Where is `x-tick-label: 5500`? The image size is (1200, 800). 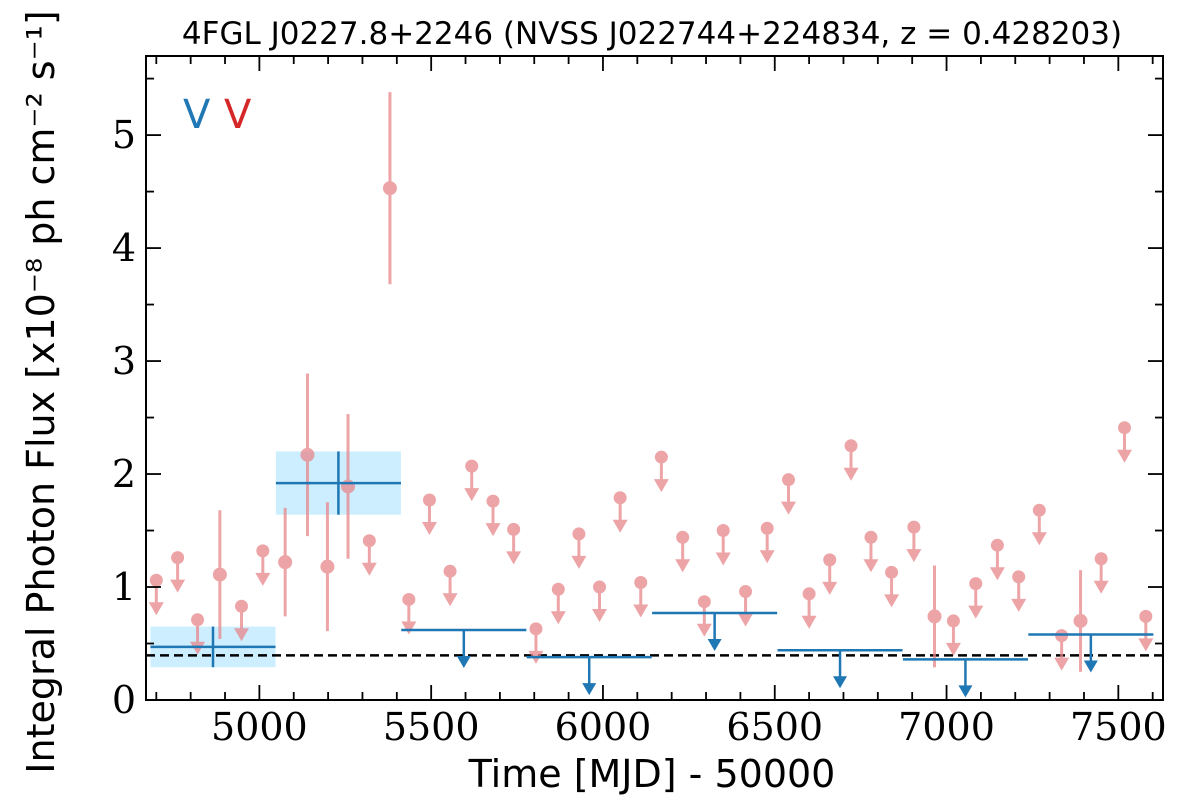 x-tick-label: 5500 is located at coordinates (431, 727).